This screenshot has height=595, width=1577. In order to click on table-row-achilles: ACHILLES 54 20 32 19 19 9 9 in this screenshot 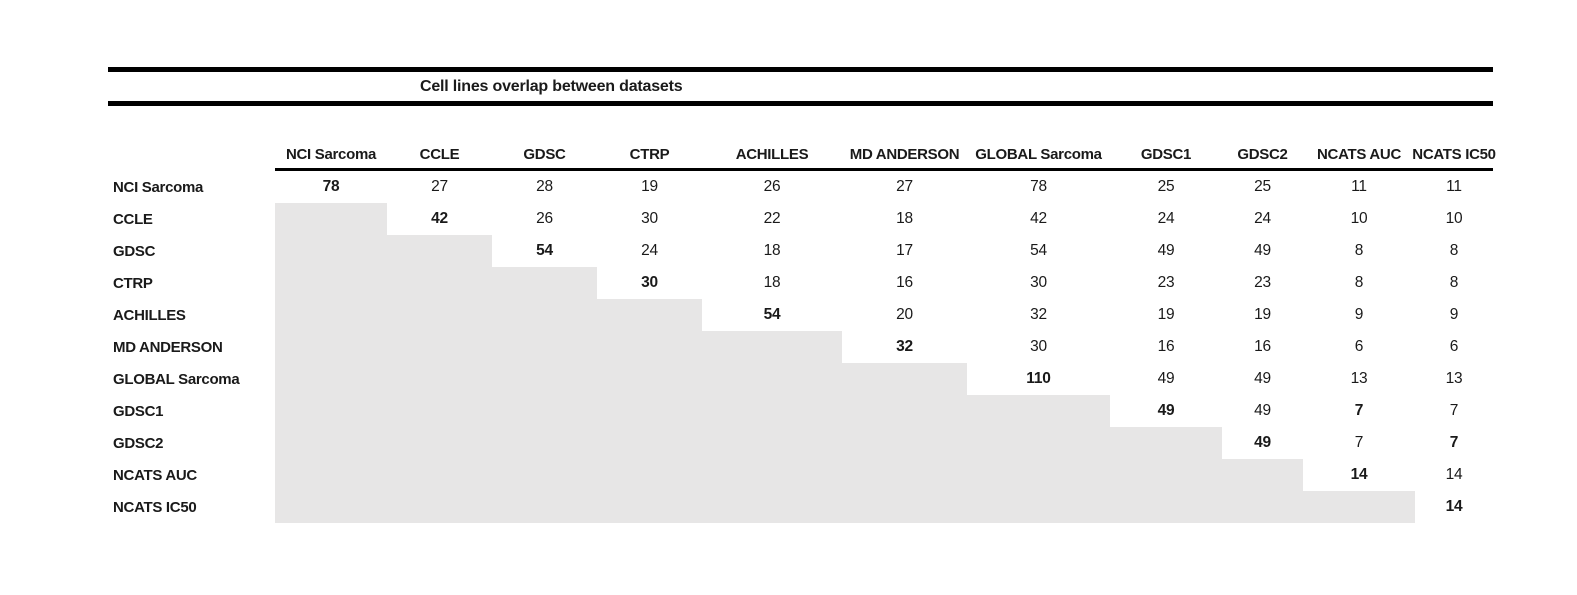, I will do `click(800, 315)`.